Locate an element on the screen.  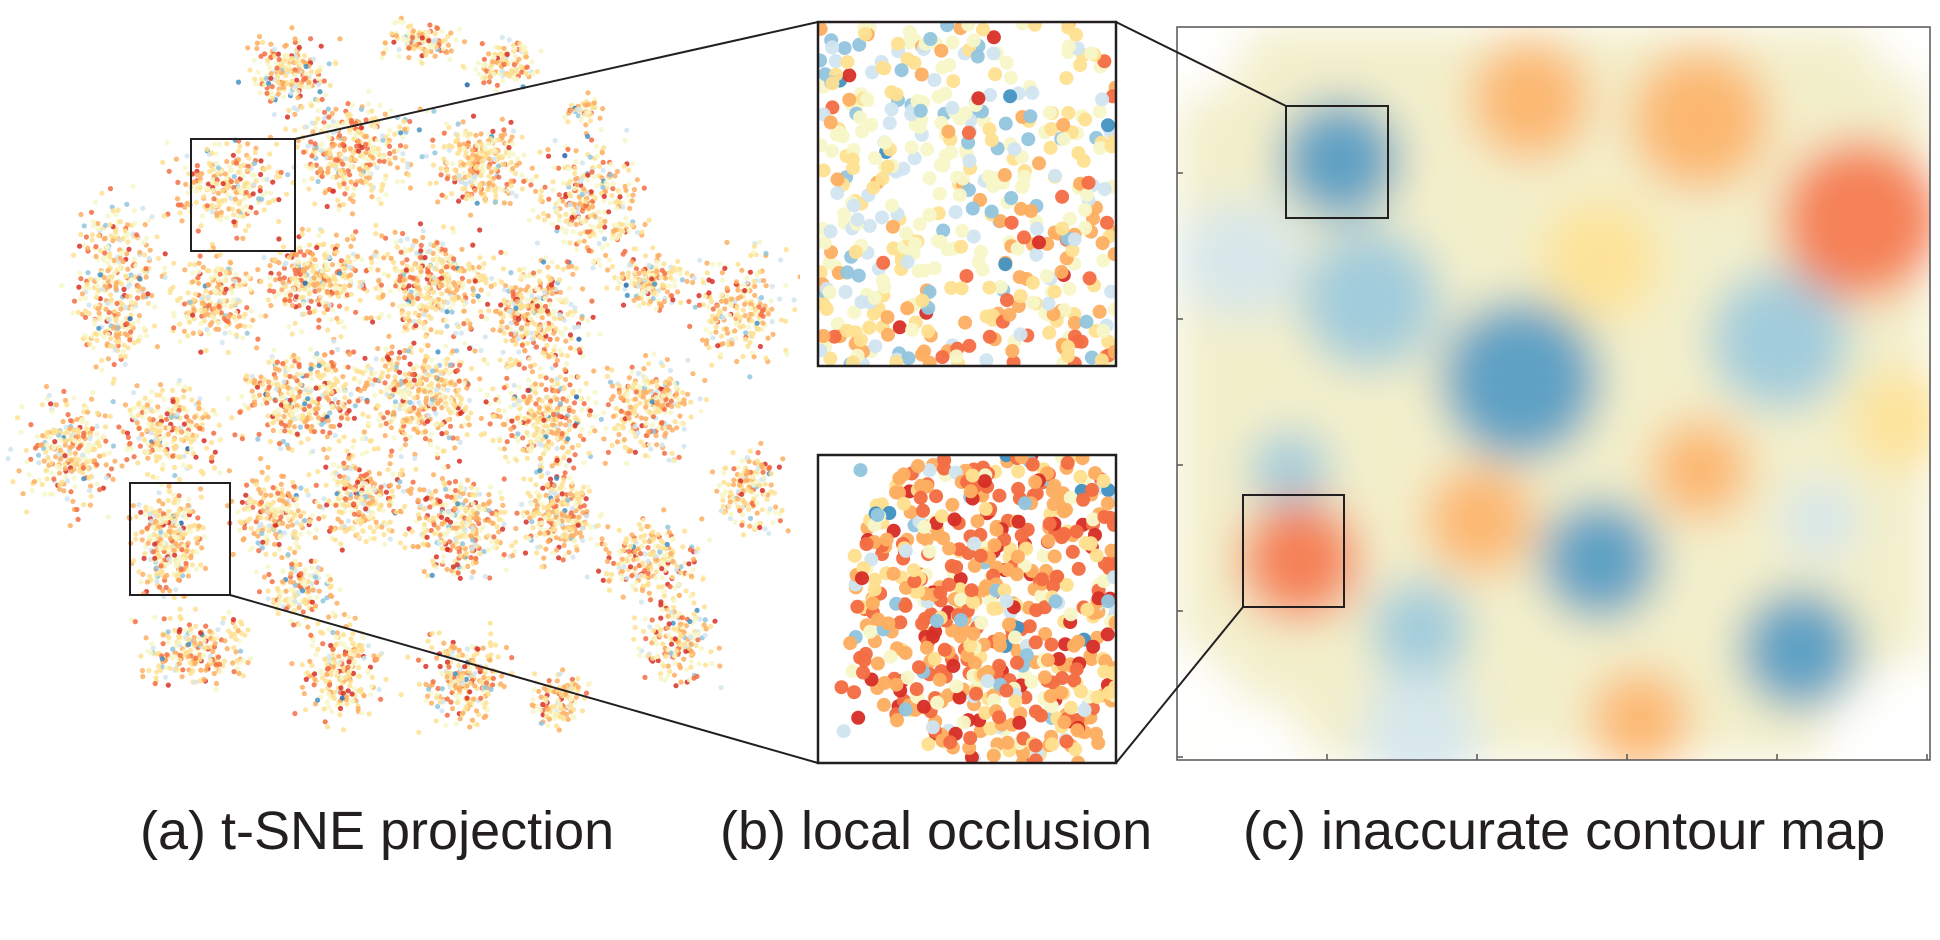
zoom-panel-top-frame is located at coordinates (967, 194).